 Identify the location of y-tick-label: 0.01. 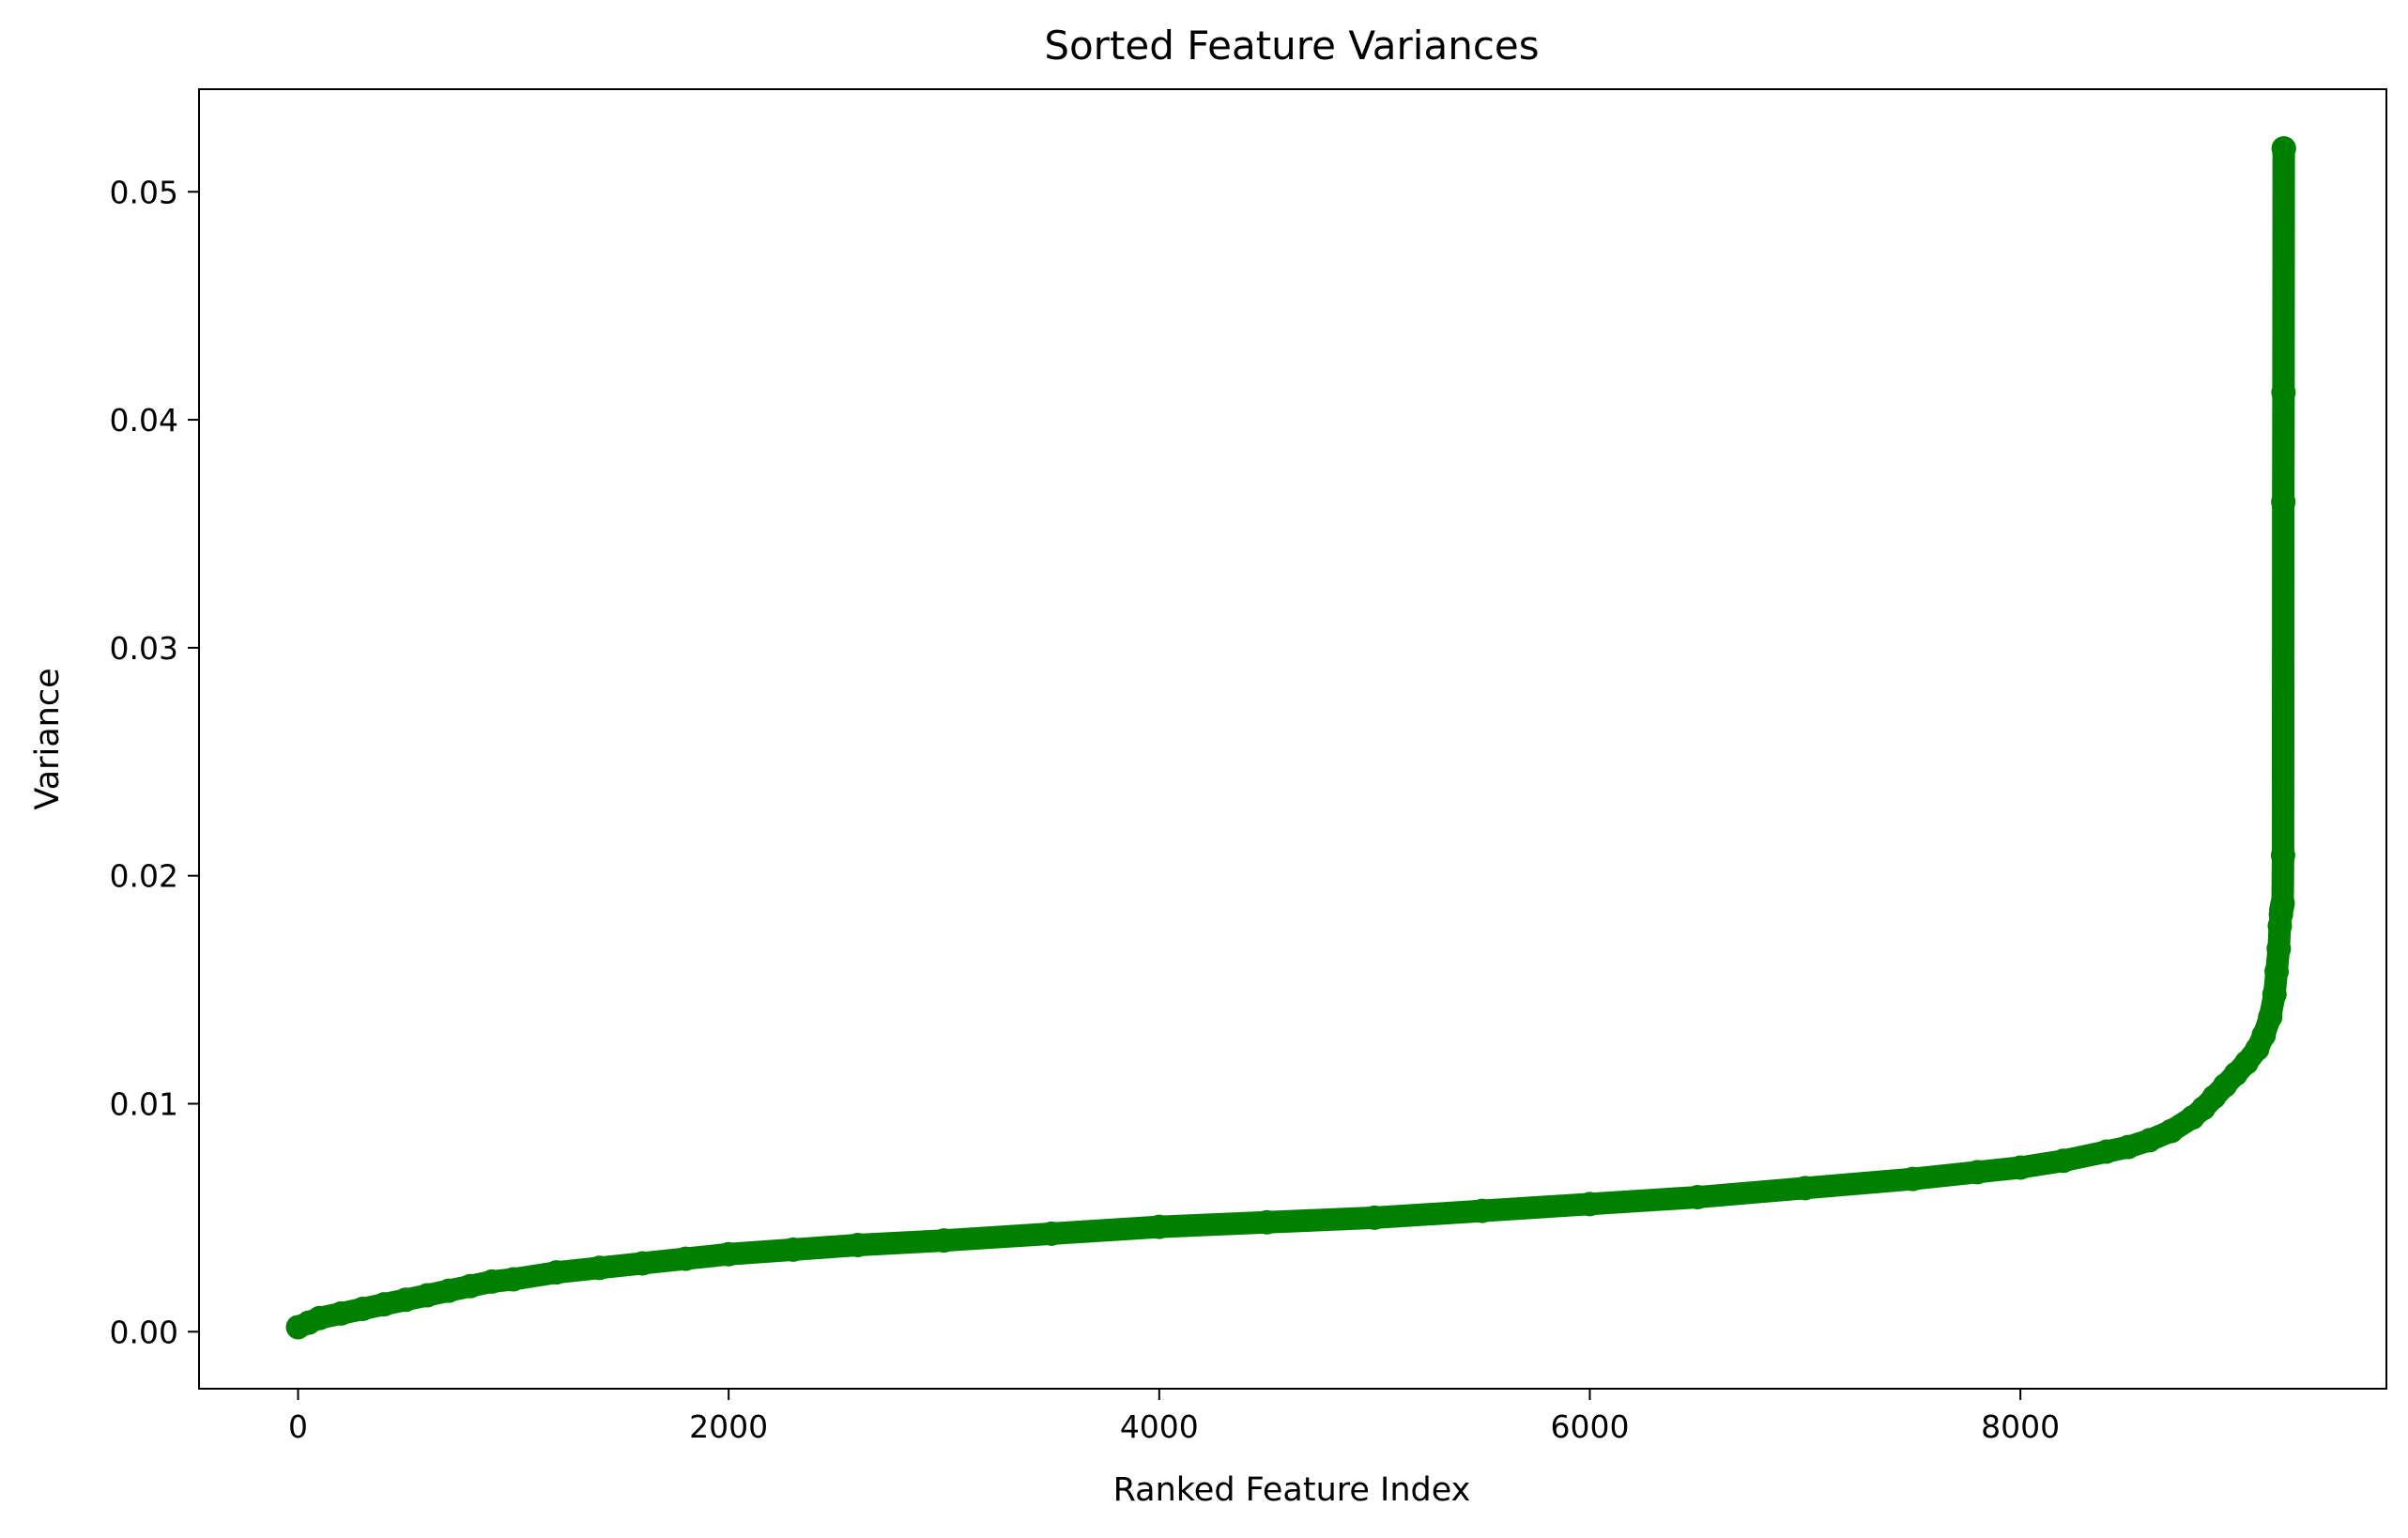
(144, 1103).